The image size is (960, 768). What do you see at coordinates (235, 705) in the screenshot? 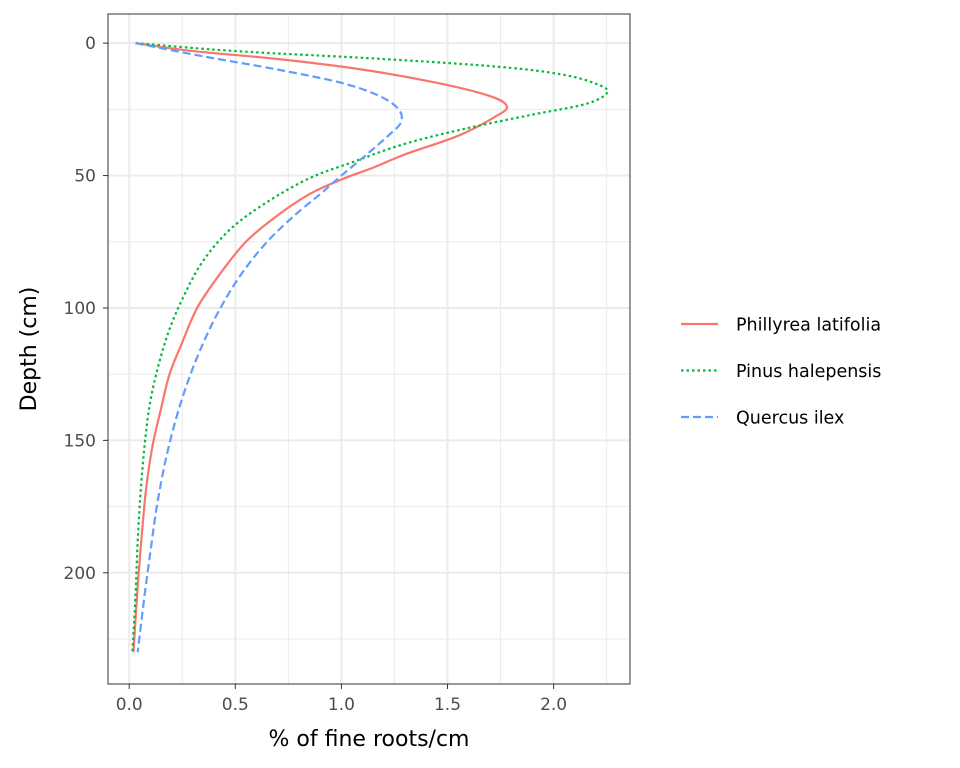
I see `x-tick-label: 0.5` at bounding box center [235, 705].